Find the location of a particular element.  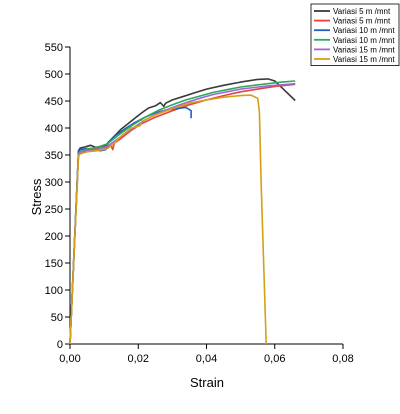

y-tick-label: 250 is located at coordinates (54, 210).